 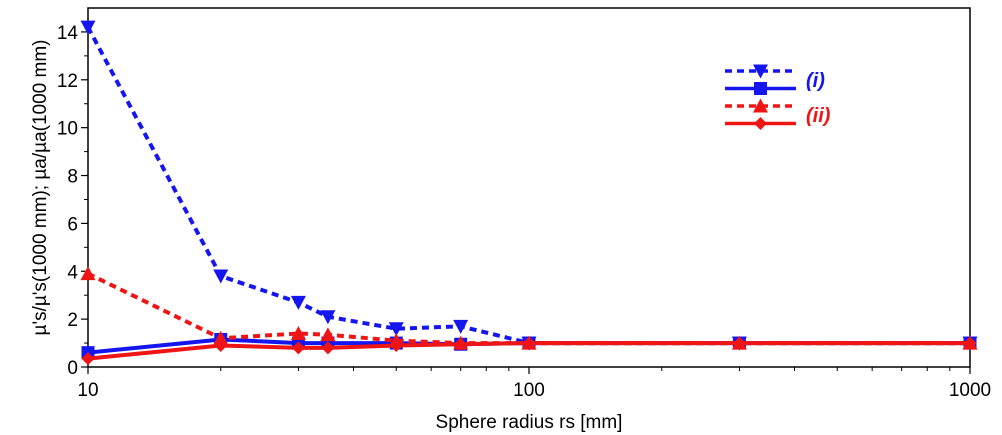 What do you see at coordinates (778, 97) in the screenshot?
I see `legend: (i) (ii)` at bounding box center [778, 97].